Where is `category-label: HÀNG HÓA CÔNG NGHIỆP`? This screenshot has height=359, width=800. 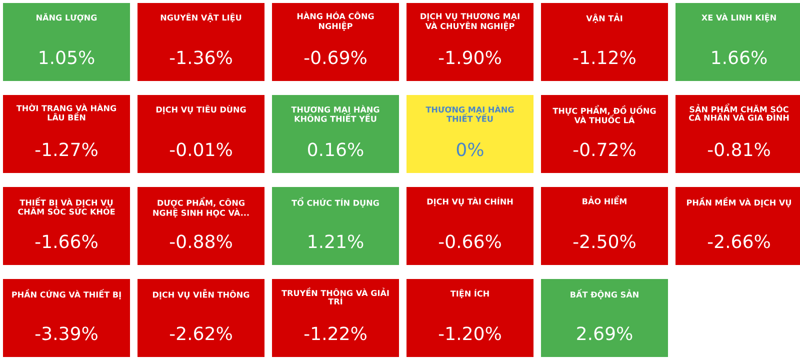 category-label: HÀNG HÓA CÔNG NGHIỆP is located at coordinates (335, 21).